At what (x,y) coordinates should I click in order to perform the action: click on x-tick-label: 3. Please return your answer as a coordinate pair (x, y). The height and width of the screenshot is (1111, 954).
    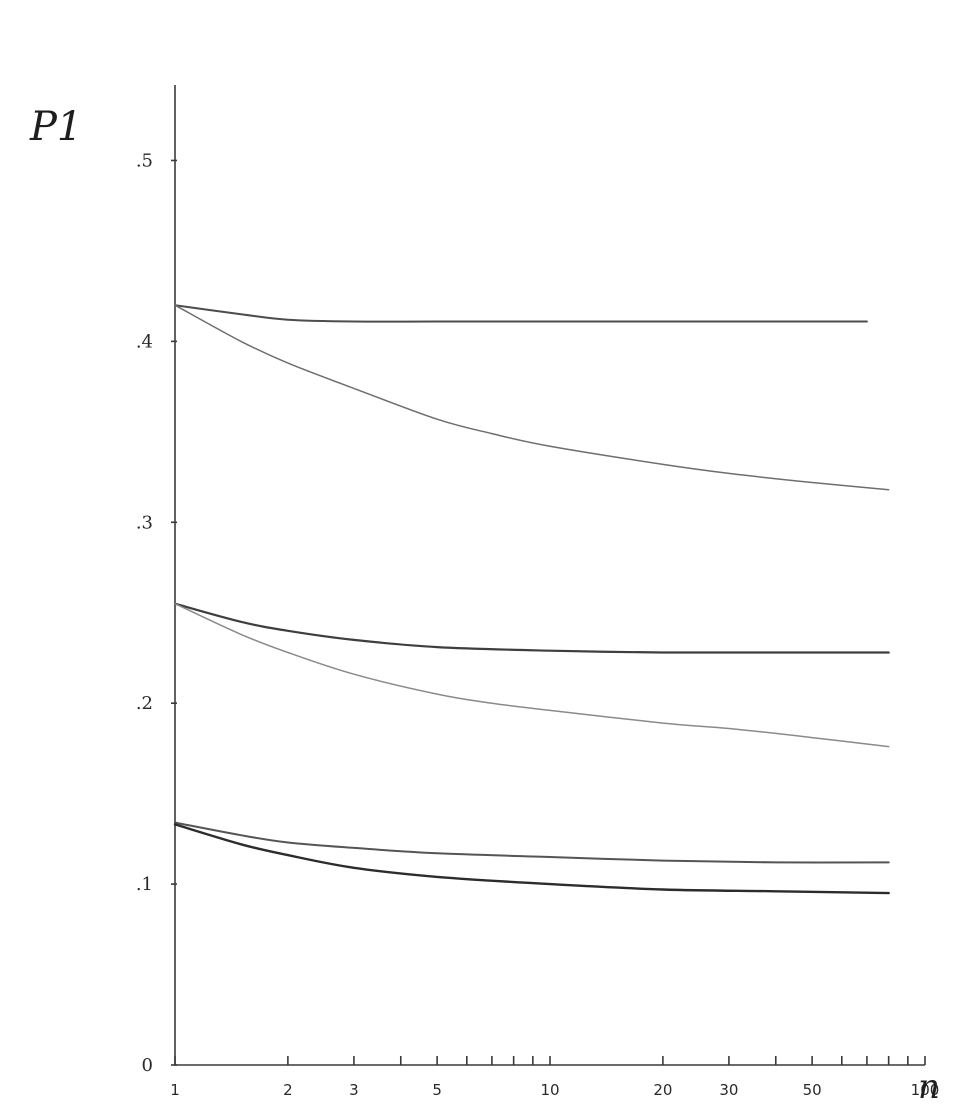
    Looking at the image, I should click on (354, 1090).